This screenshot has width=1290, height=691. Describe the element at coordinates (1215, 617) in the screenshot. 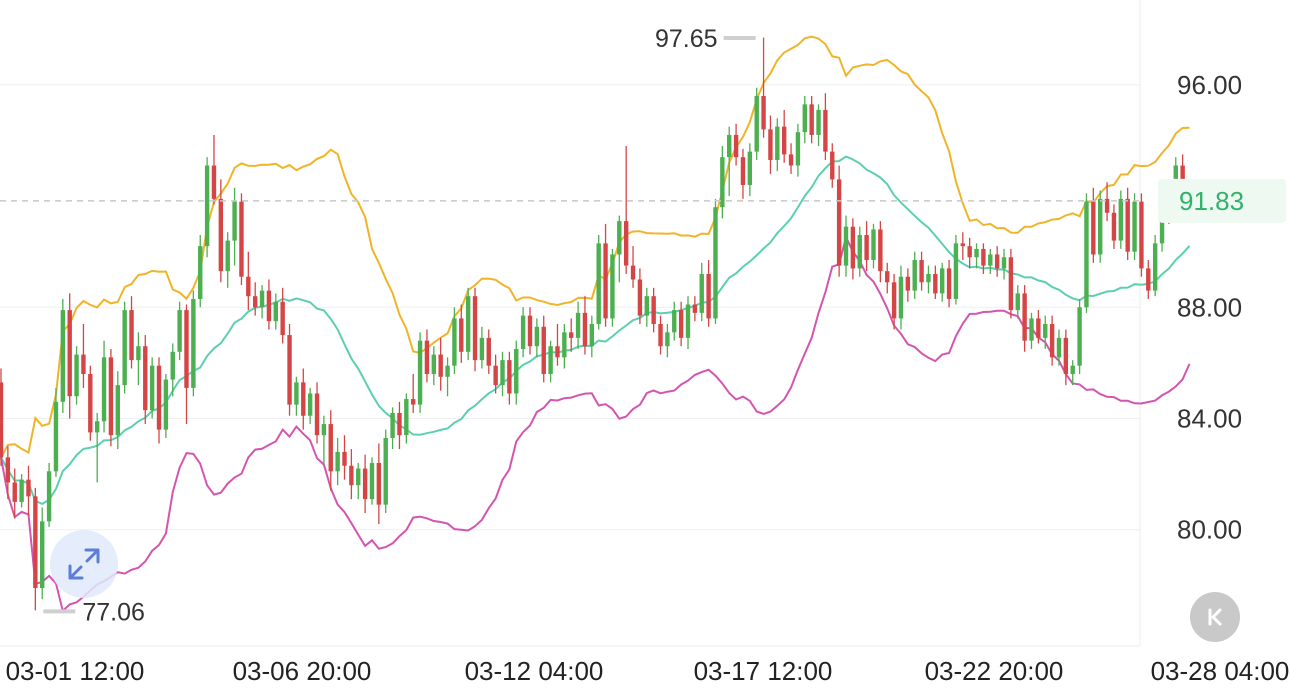

I see `scroll-to-latest-button` at that location.